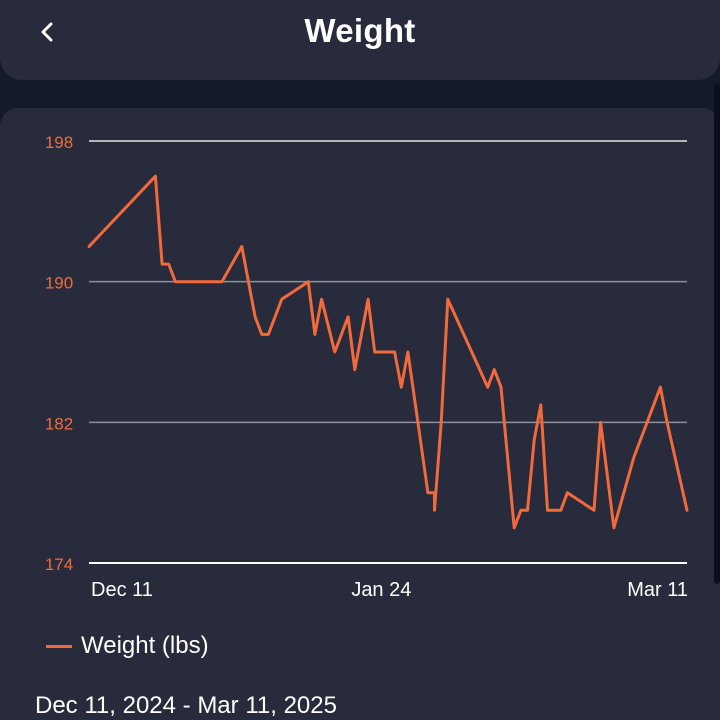 This screenshot has height=720, width=720. I want to click on x-tick-label: Mar 11, so click(657, 590).